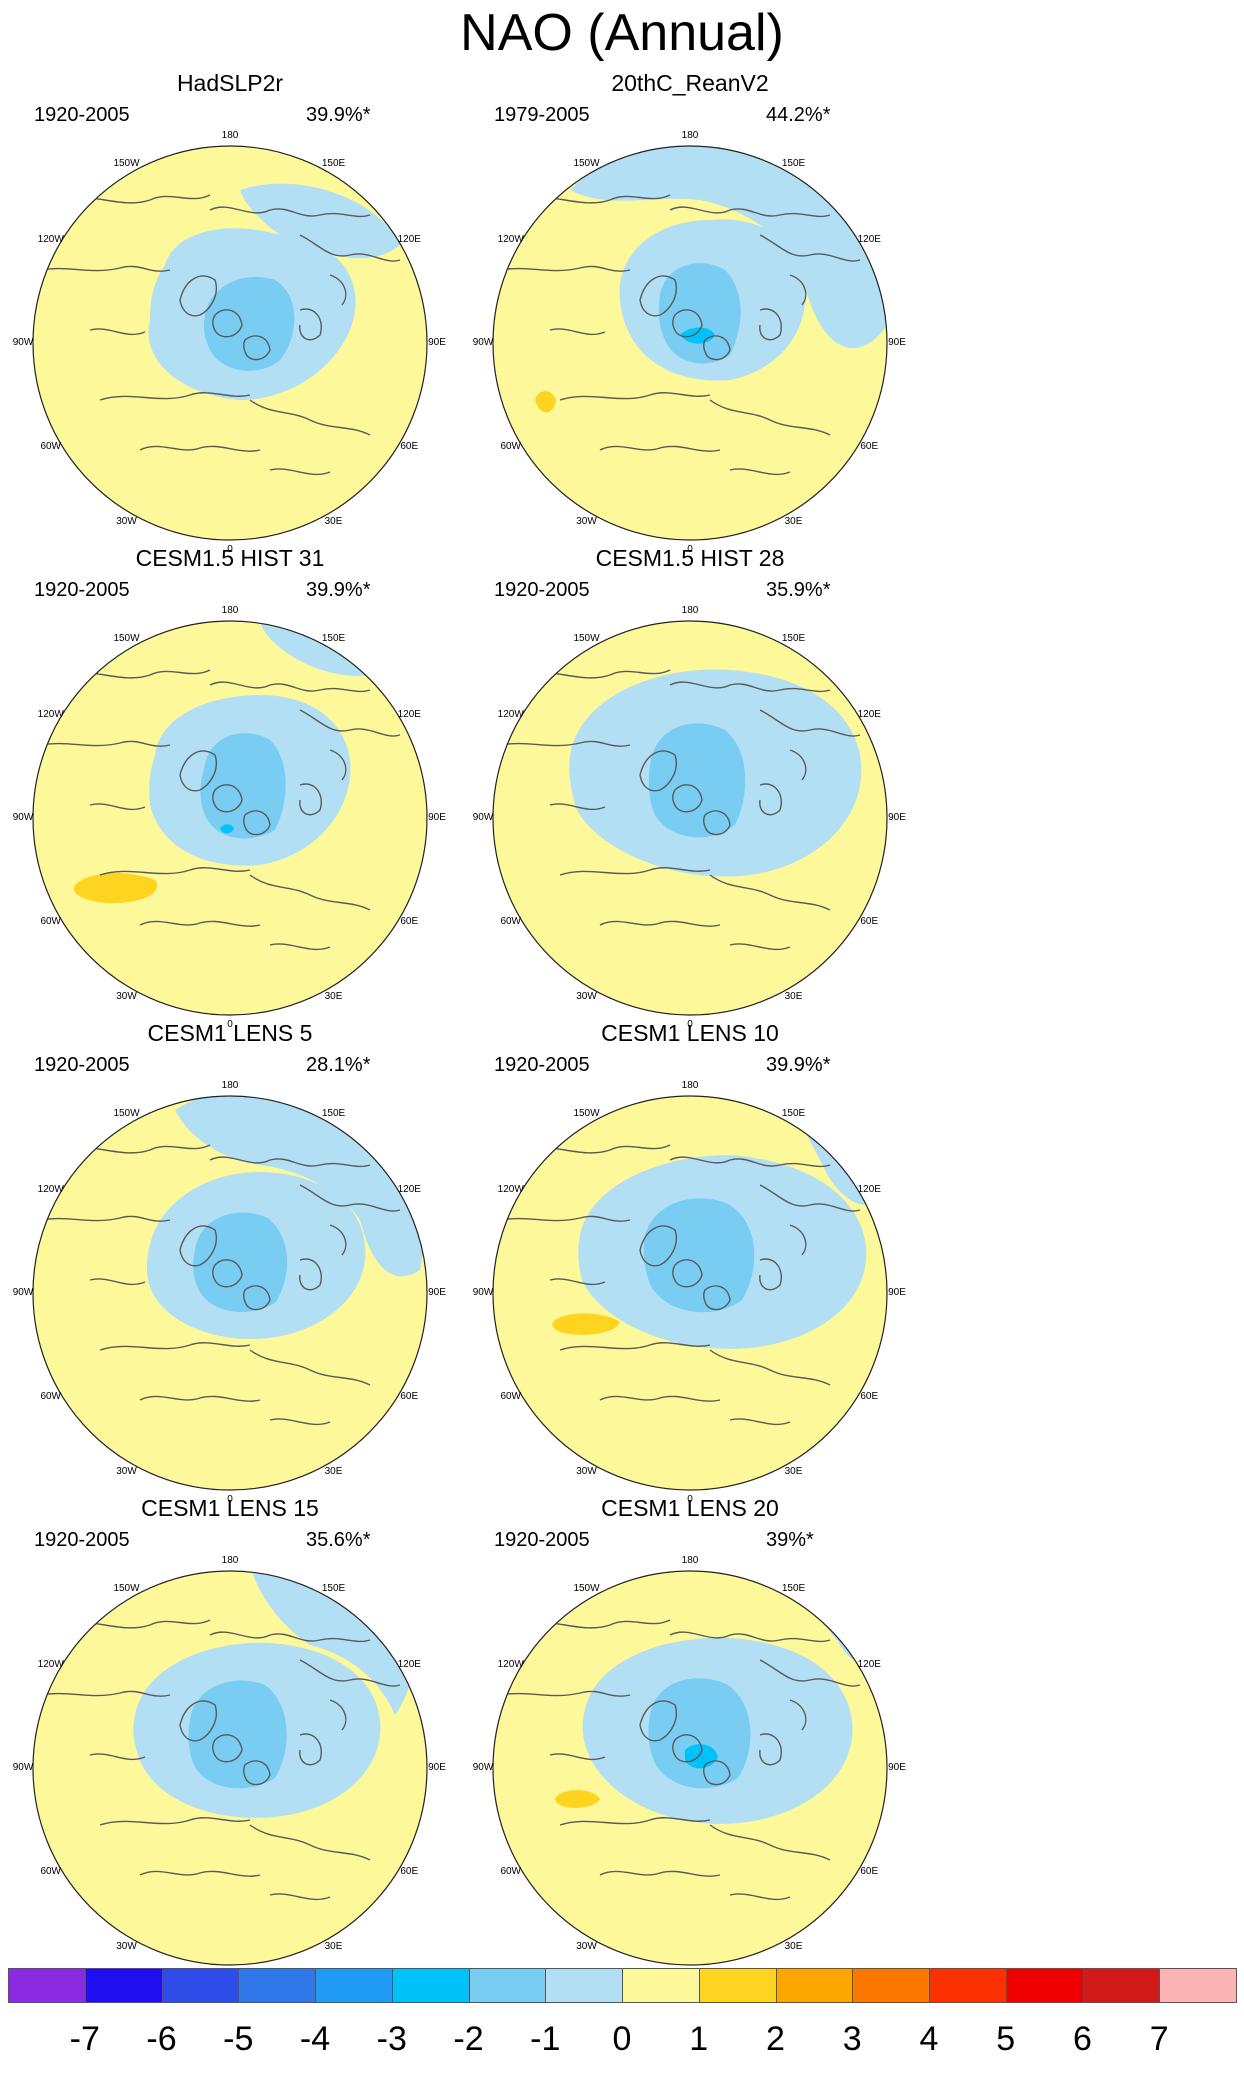  I want to click on colorbar-label: -2, so click(468, 2039).